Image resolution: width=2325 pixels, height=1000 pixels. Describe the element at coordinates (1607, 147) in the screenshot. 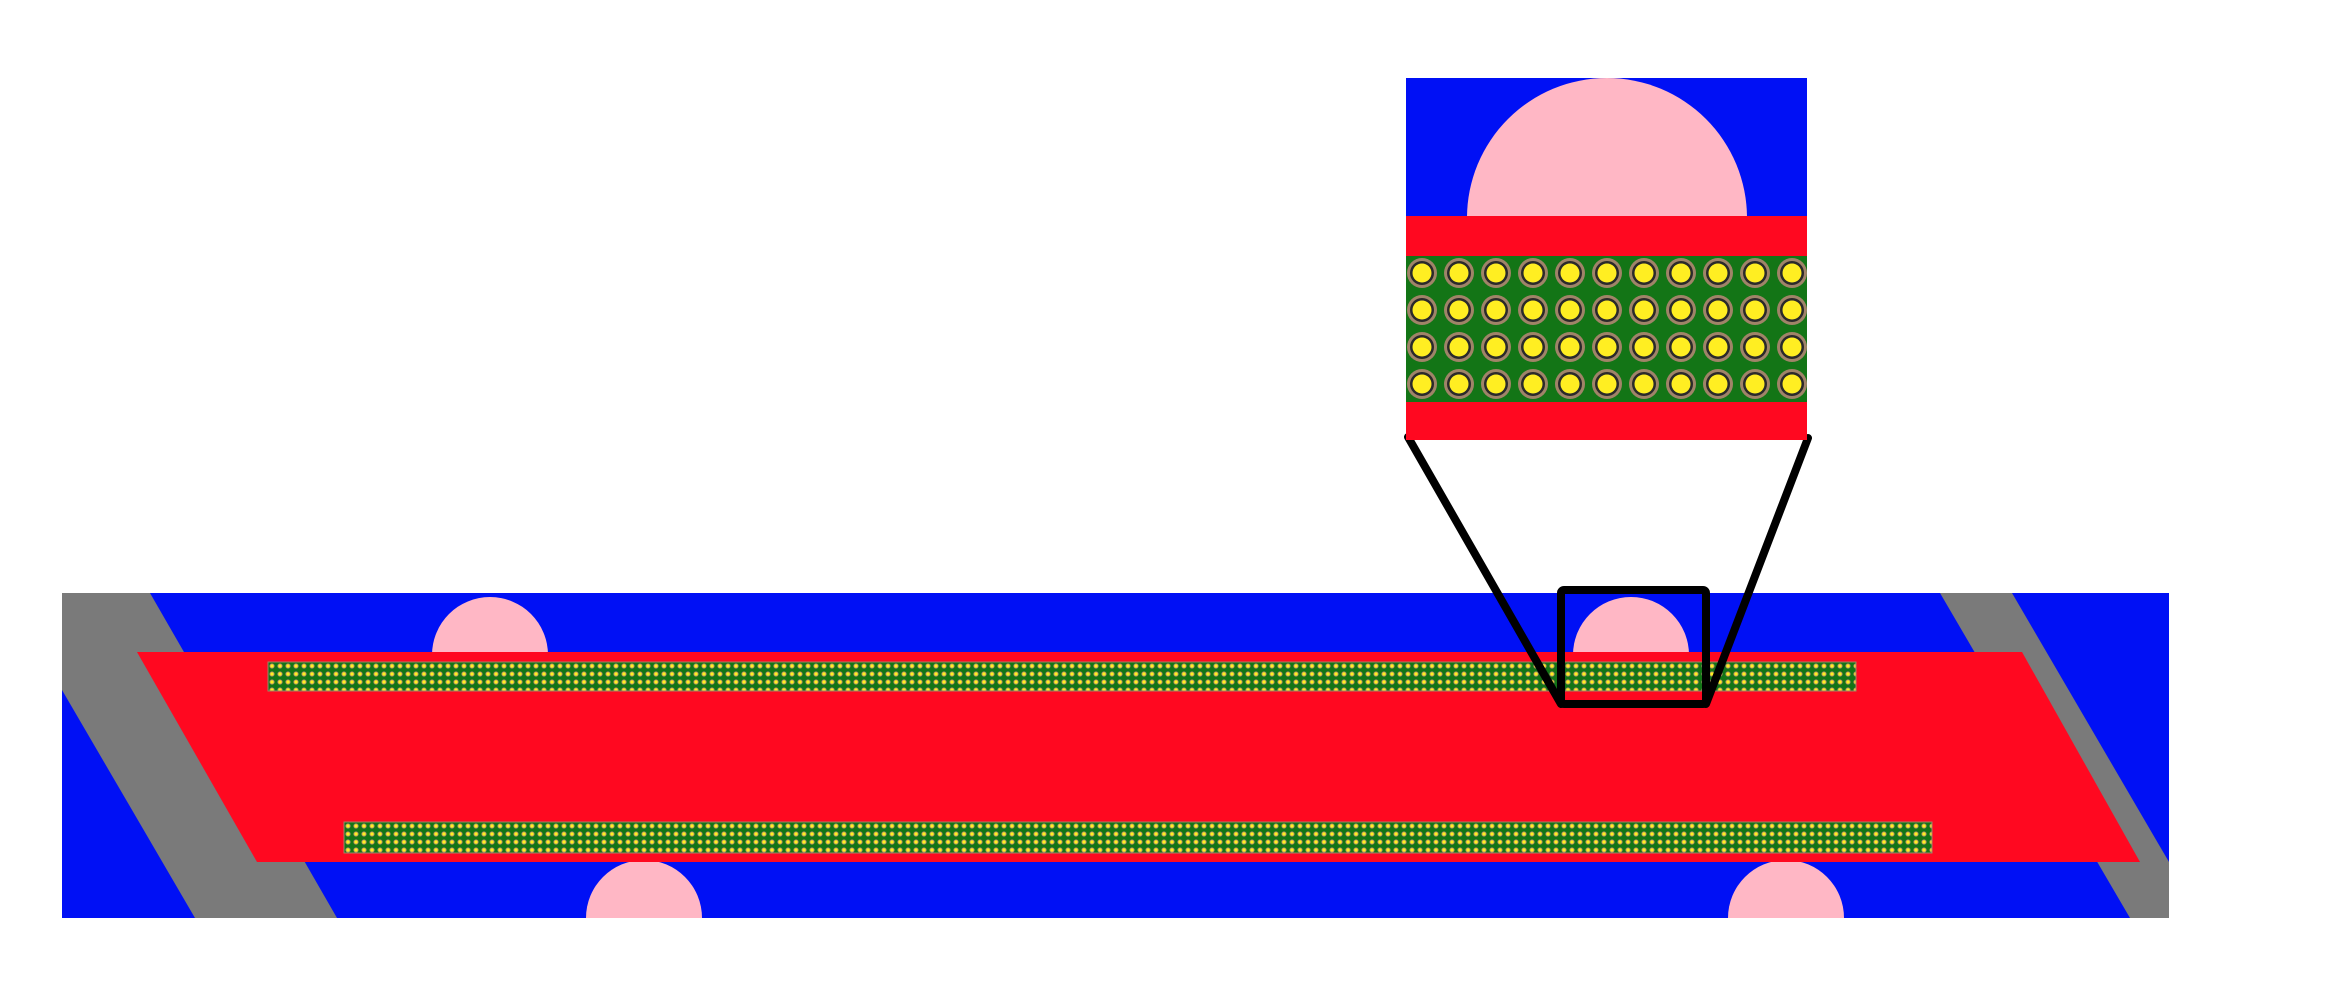

I see `inset-particle` at that location.